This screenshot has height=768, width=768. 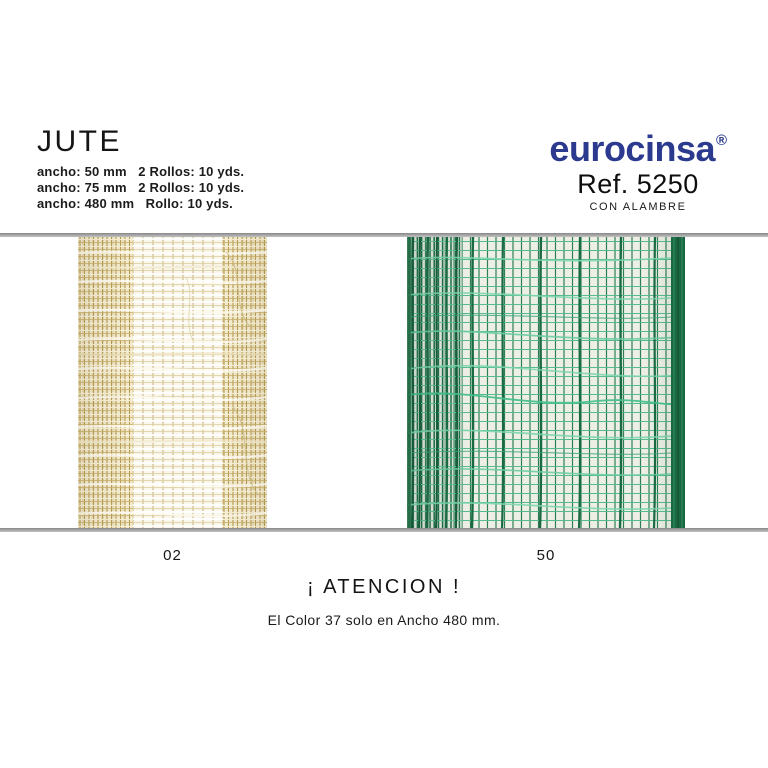 I want to click on brand-logo-text: eurocinsa, so click(x=632, y=148).